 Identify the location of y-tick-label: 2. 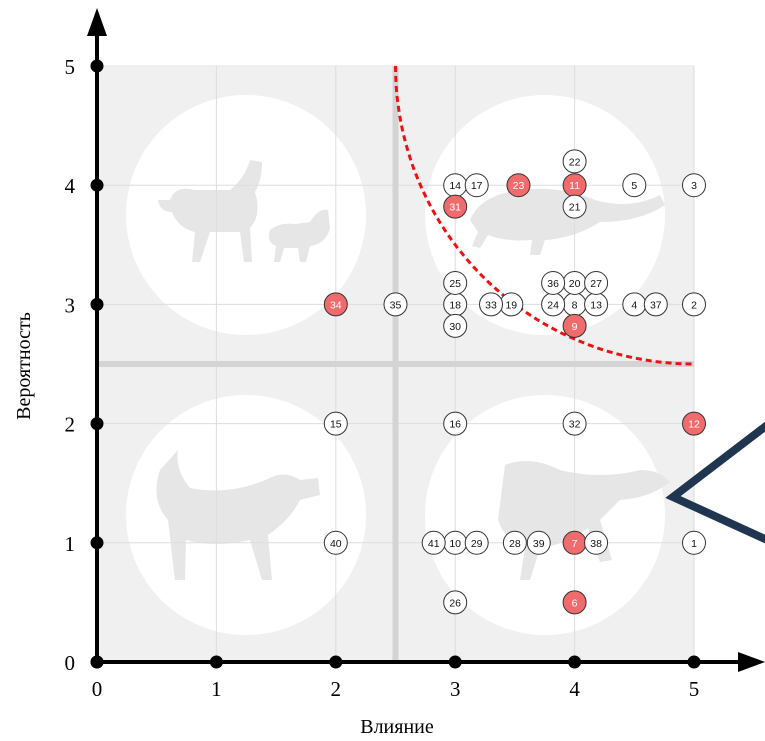
(70, 425).